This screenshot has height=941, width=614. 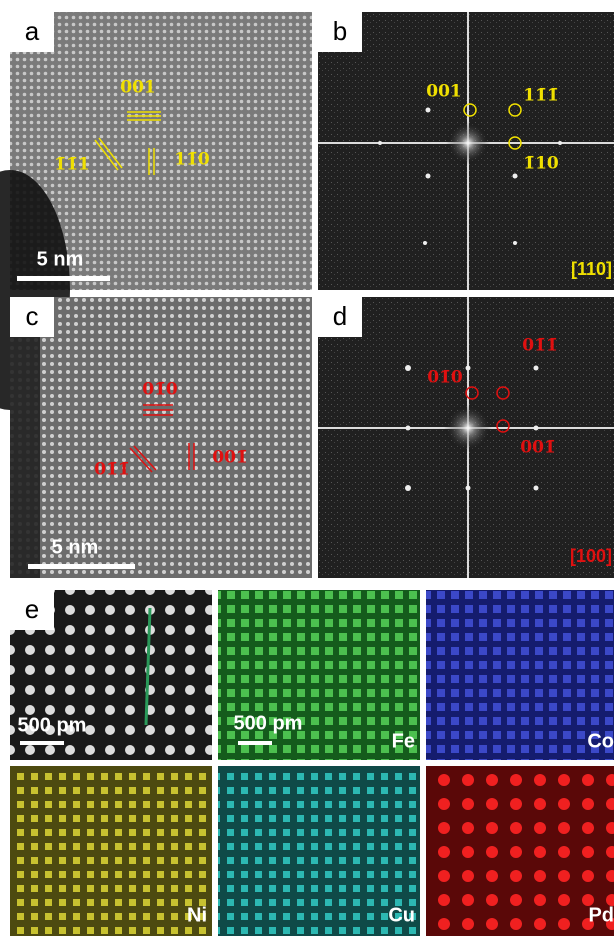 I want to click on panel-b: b 001 11̄1̄ 1̄10 [110], so click(x=466, y=151).